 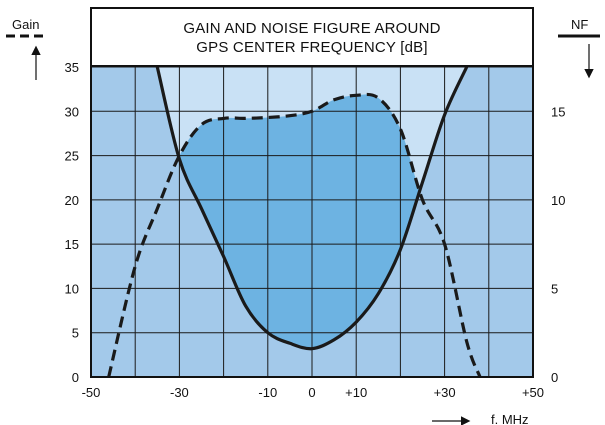 What do you see at coordinates (25, 24) in the screenshot?
I see `y-axis-left-label: Gain` at bounding box center [25, 24].